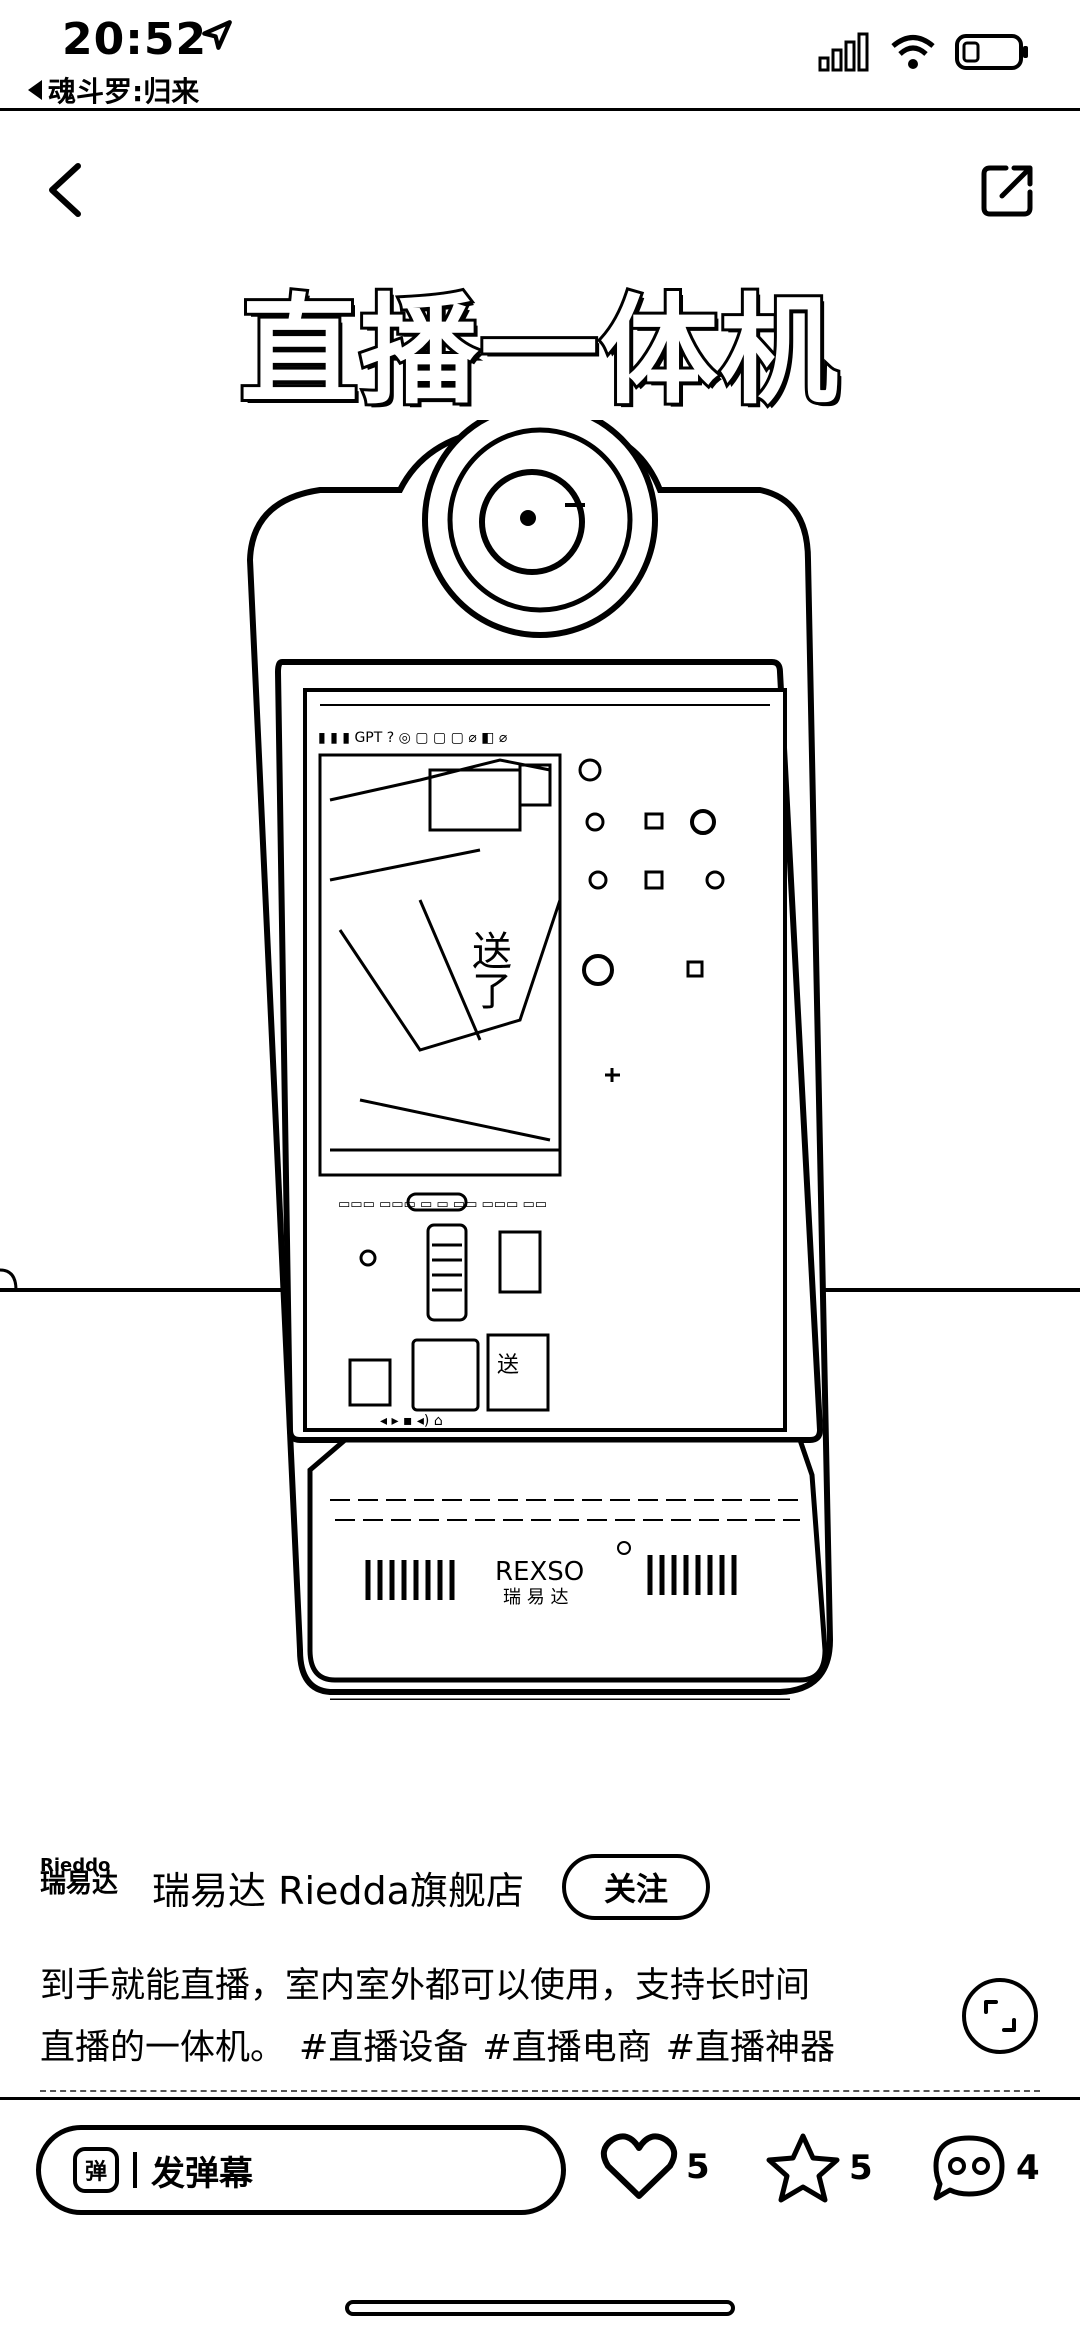 The width and height of the screenshot is (1080, 2337). What do you see at coordinates (35, 90) in the screenshot?
I see `back-triangle-icon` at bounding box center [35, 90].